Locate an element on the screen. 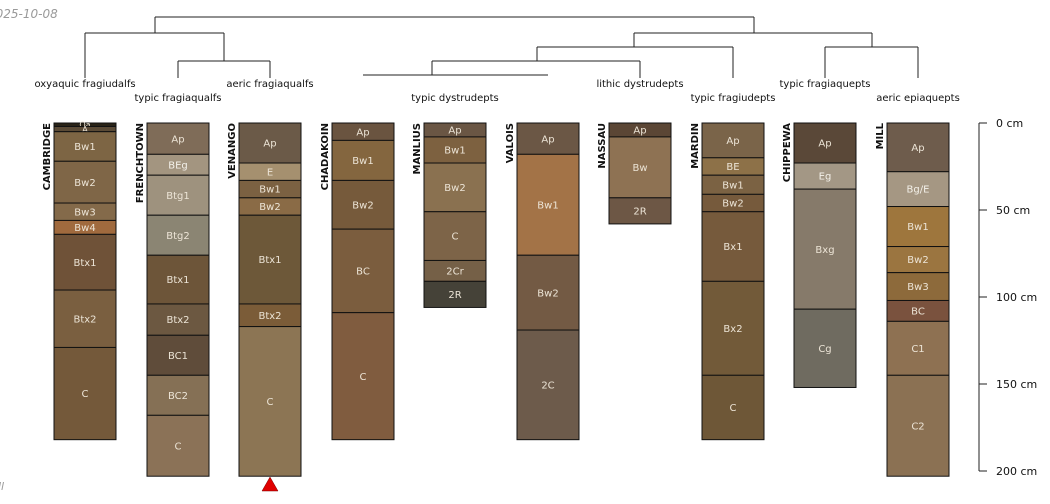 This screenshot has width=1050, height=504. depth-axis: 0 cm 50 cm 100 cm 150 cm 200 cm is located at coordinates (1007, 297).